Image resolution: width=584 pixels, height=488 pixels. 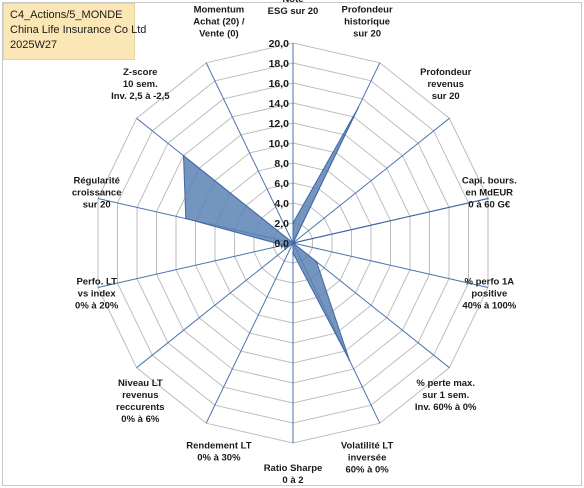 I want to click on category-label: Ratio Sharpe 0 à 2, so click(x=293, y=474).